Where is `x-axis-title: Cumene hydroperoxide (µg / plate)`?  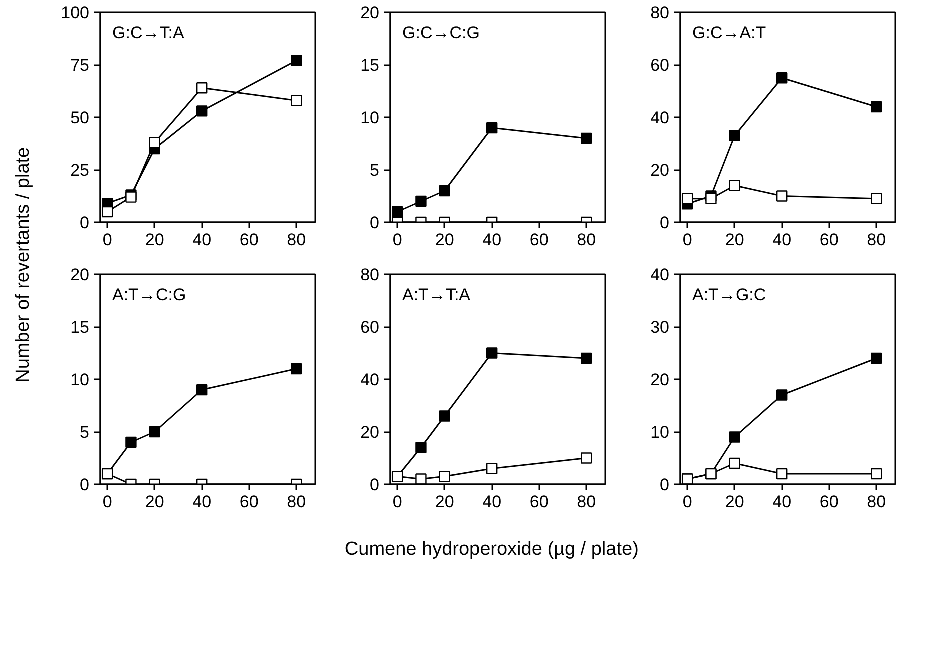
x-axis-title: Cumene hydroperoxide (µg / plate) is located at coordinates (491, 549).